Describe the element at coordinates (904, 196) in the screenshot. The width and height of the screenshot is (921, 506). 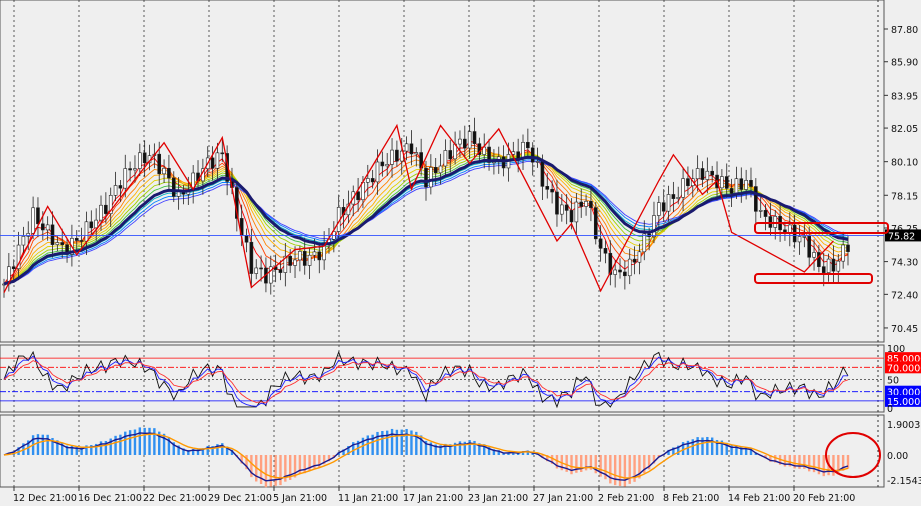
I see `price-axis-label: 78.15` at that location.